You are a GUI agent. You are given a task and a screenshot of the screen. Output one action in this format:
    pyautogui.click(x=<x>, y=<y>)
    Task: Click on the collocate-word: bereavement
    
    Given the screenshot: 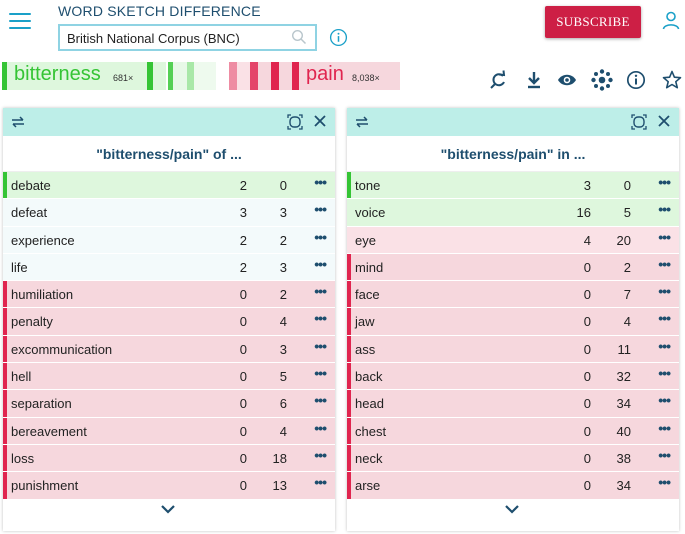 What is the action you would take?
    pyautogui.click(x=49, y=431)
    